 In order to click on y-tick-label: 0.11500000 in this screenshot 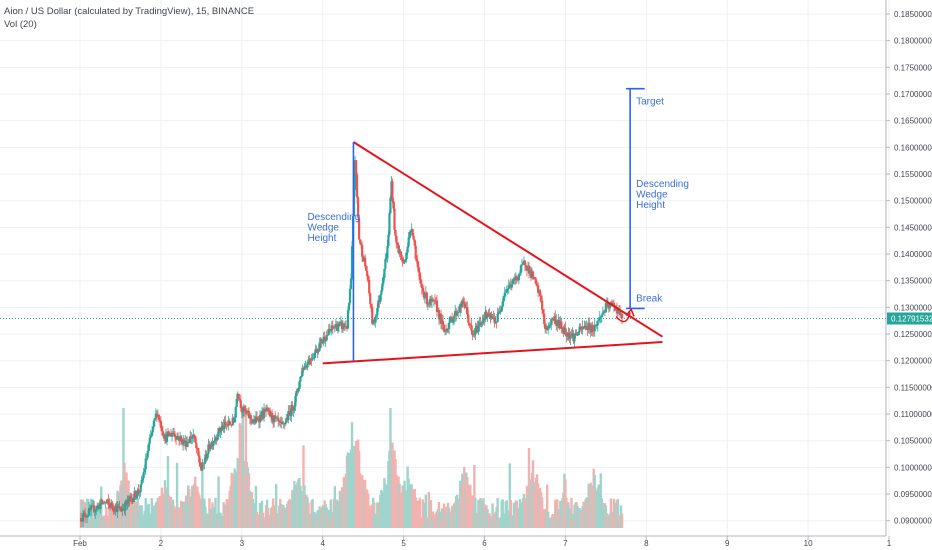, I will do `click(913, 387)`.